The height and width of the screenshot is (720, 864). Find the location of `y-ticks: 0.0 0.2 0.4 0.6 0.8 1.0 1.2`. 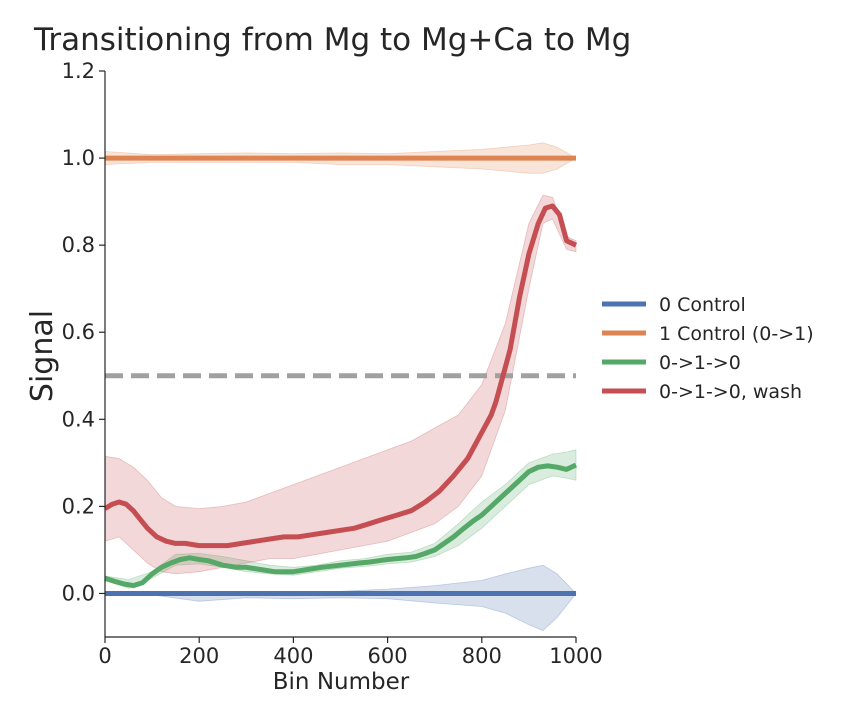

y-ticks: 0.0 0.2 0.4 0.6 0.8 1.0 1.2 is located at coordinates (83, 332).